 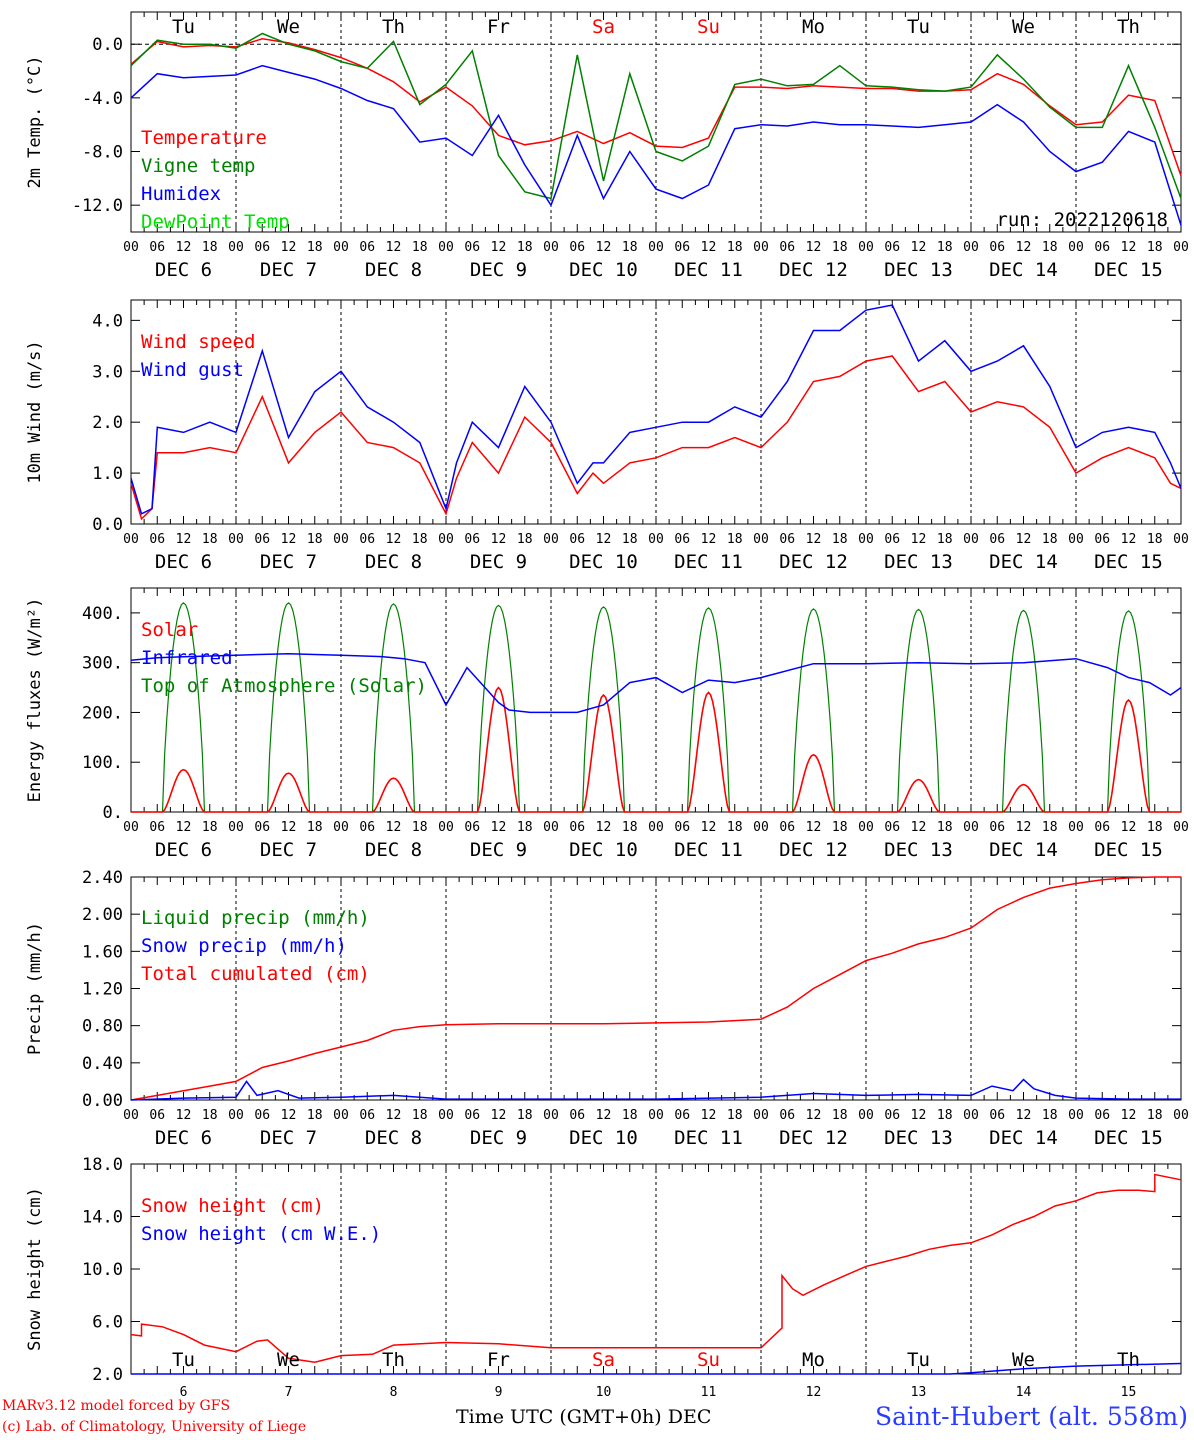 What do you see at coordinates (102, 1165) in the screenshot?
I see `y-tick-label: 18.0` at bounding box center [102, 1165].